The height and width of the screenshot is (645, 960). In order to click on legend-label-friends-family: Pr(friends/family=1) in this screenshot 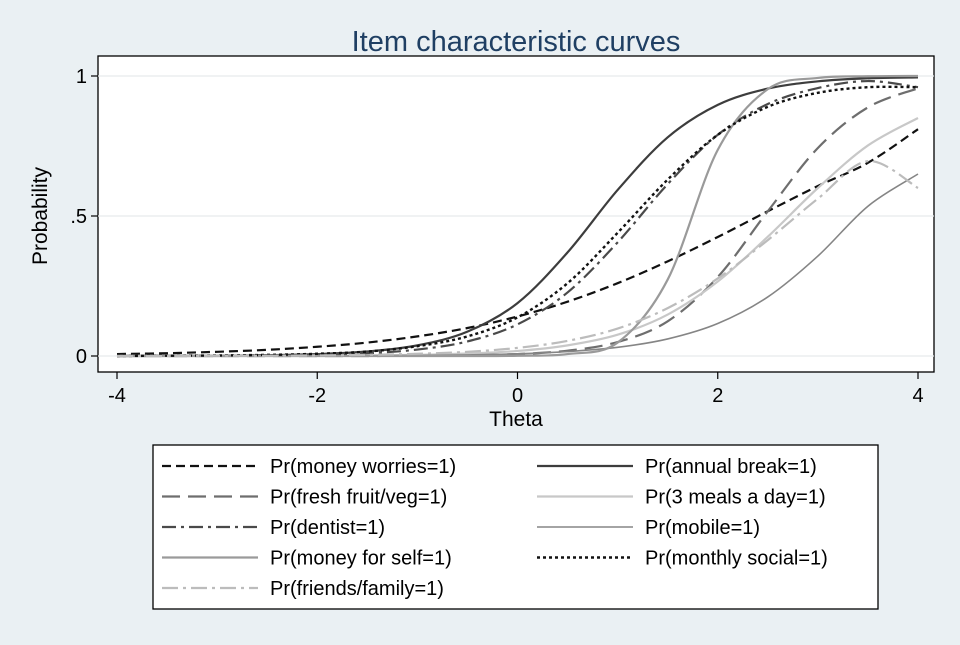, I will do `click(357, 589)`.